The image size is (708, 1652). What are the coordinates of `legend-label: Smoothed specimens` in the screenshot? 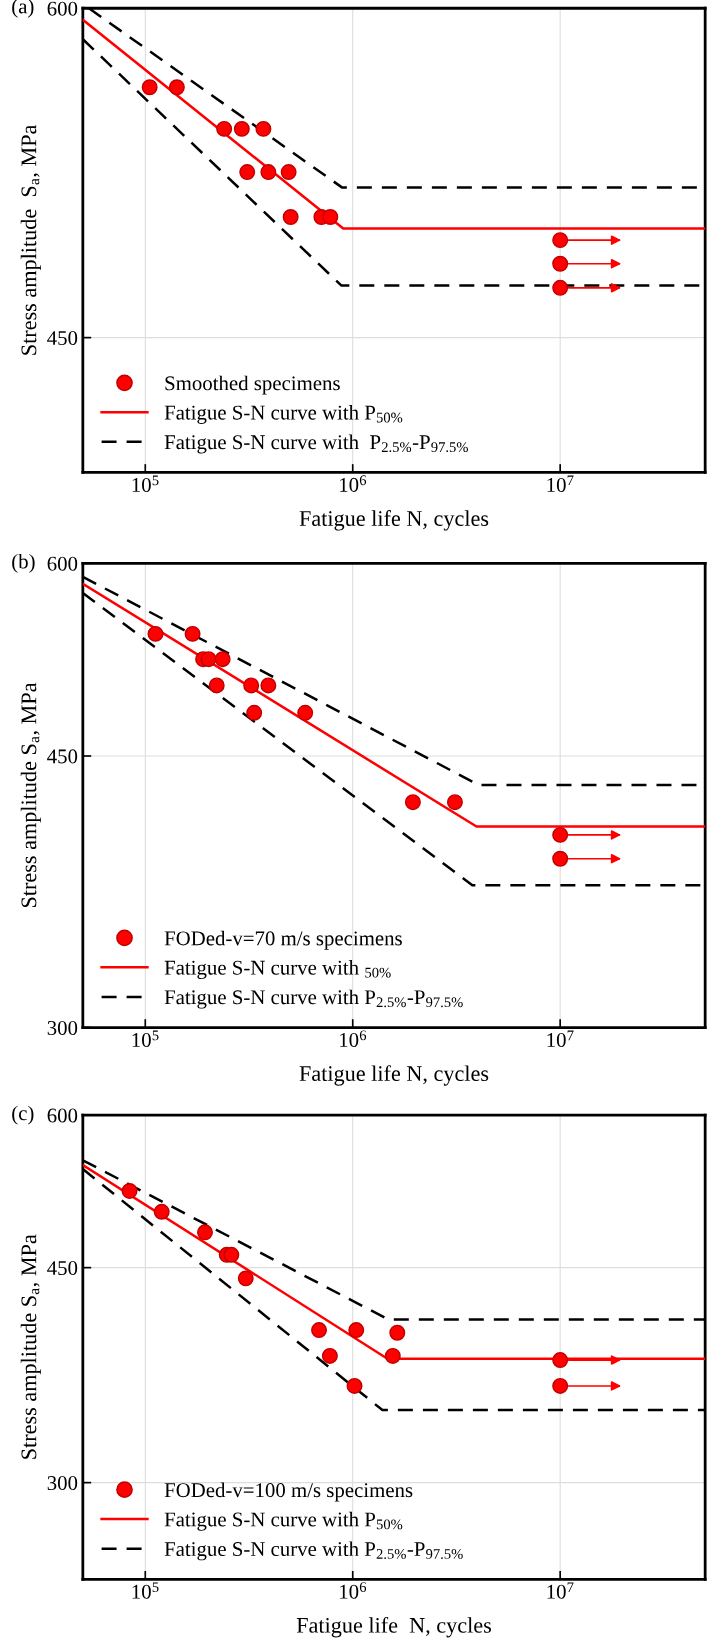 It's located at (252, 385).